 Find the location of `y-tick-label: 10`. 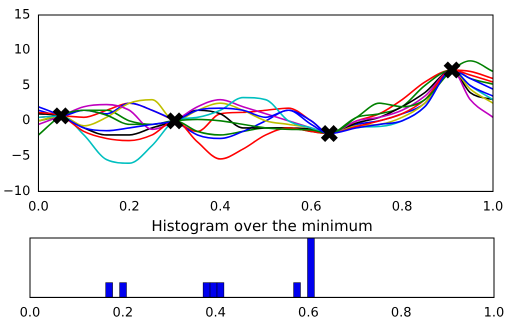

y-tick-label: 10 is located at coordinates (22, 50).